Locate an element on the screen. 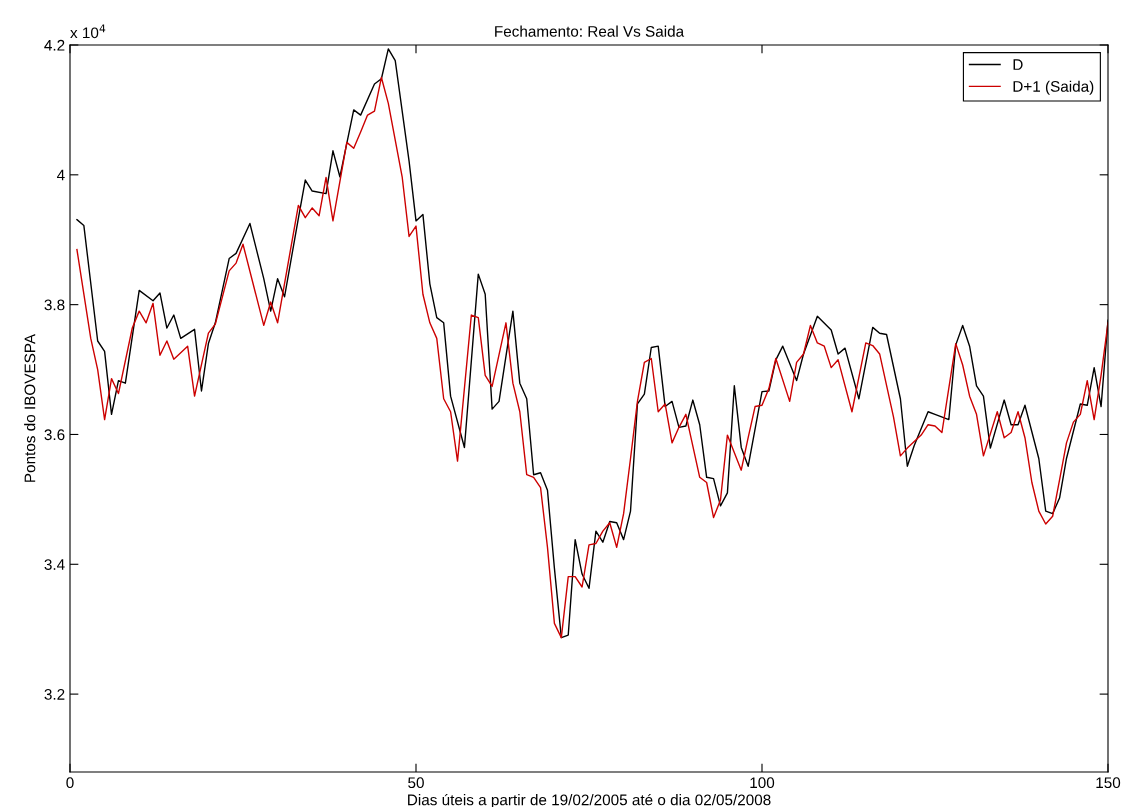 This screenshot has width=1125, height=807. y-axis-title: Pontos do IBOVESPA is located at coordinates (30, 407).